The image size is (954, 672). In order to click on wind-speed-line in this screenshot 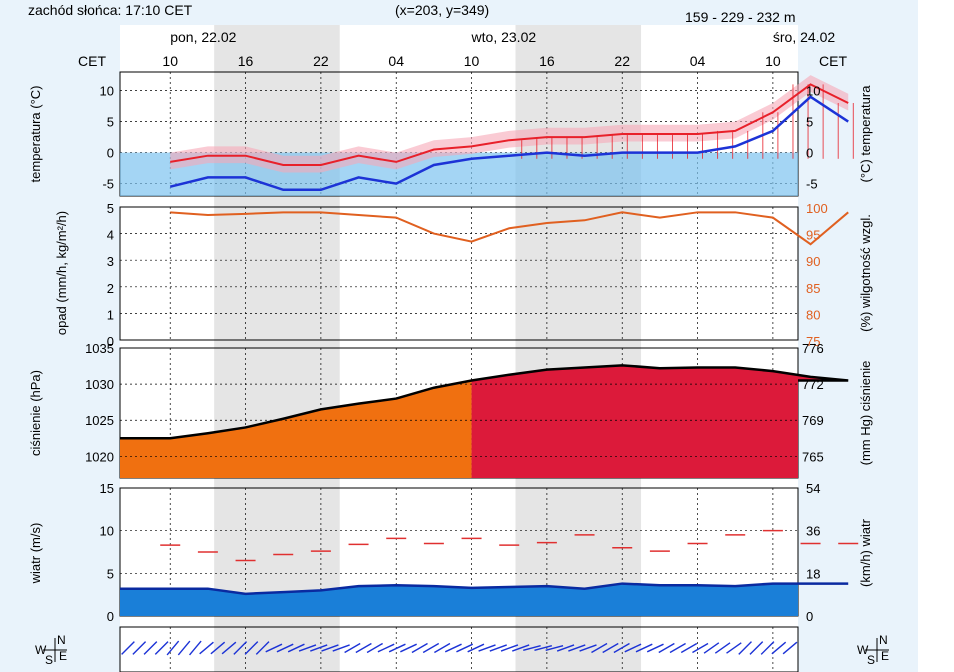, I will do `click(484, 589)`.